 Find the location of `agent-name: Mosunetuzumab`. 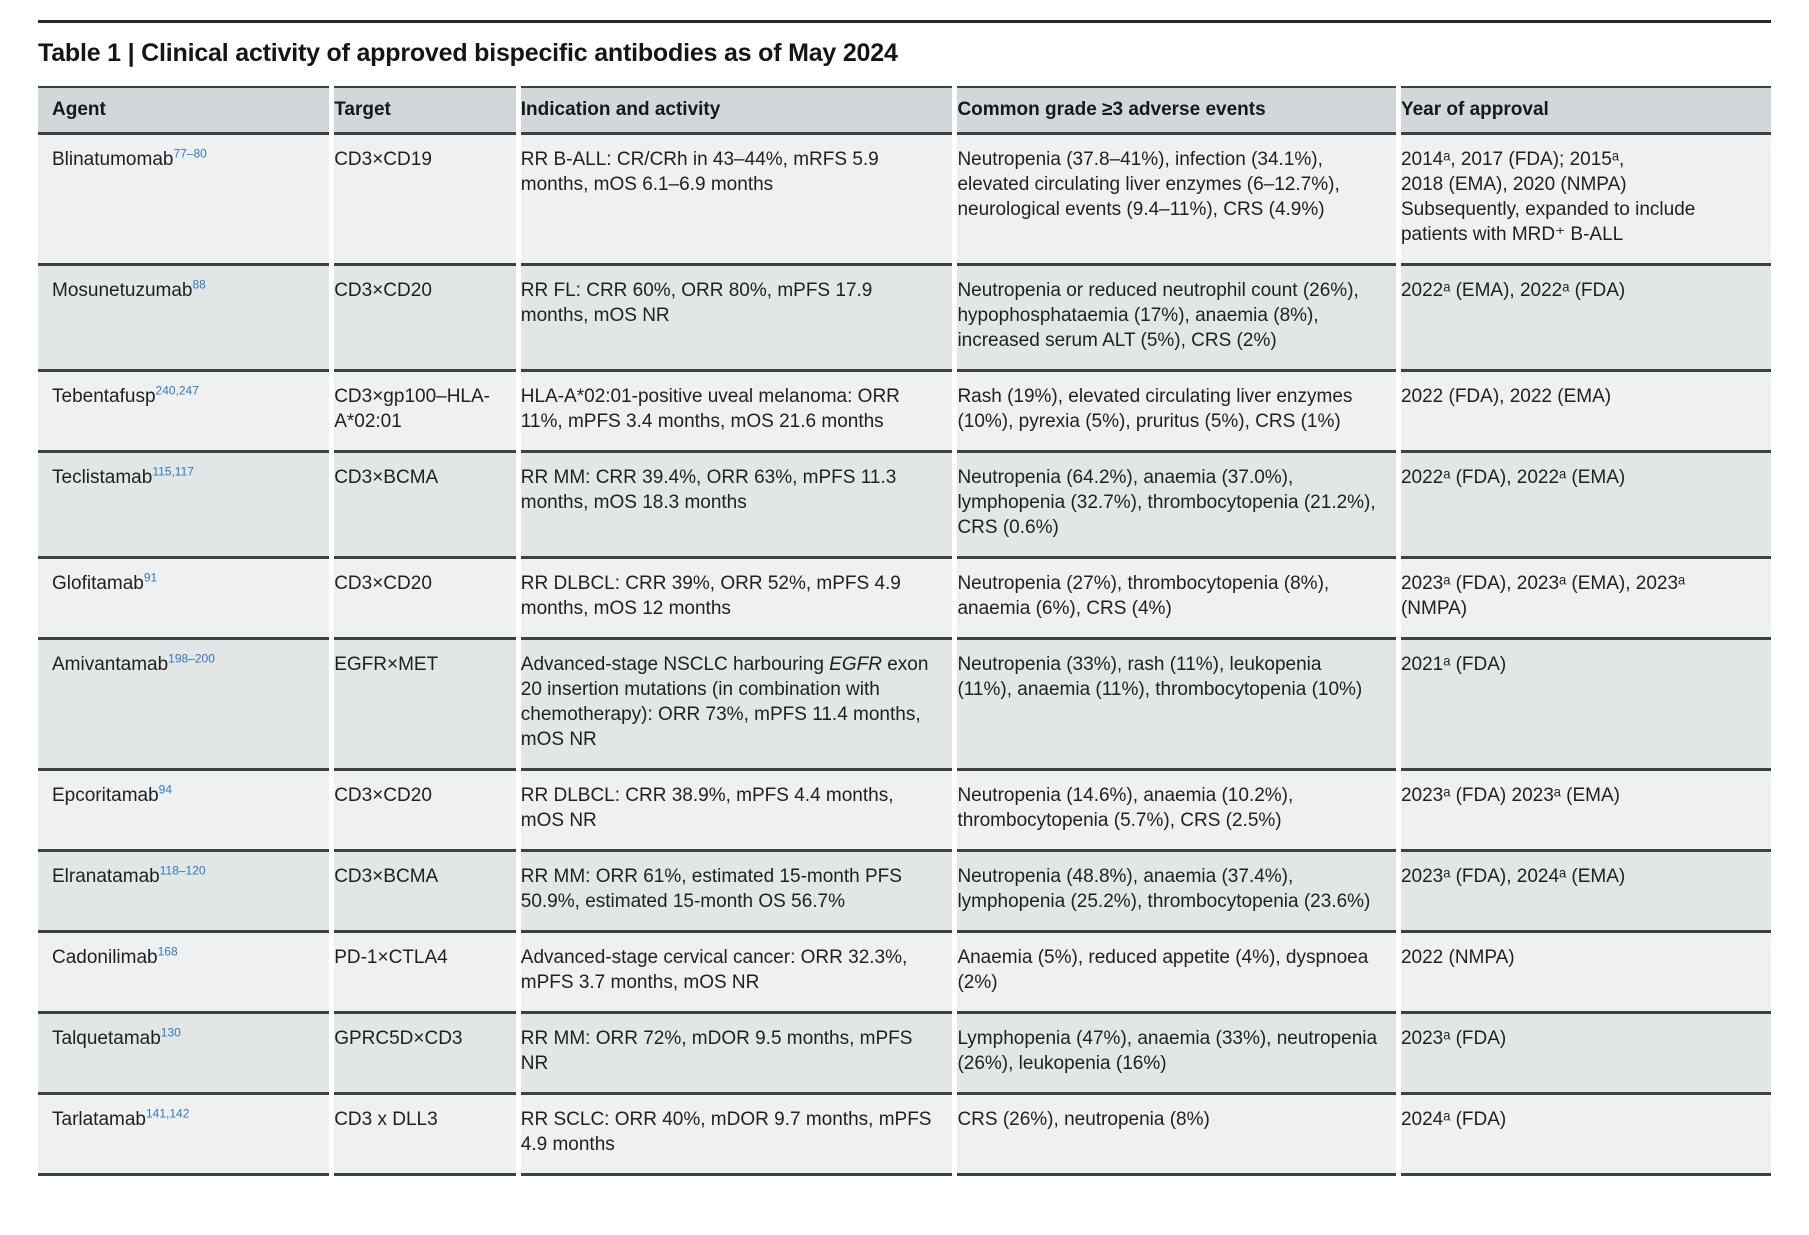

agent-name: Mosunetuzumab is located at coordinates (122, 290).